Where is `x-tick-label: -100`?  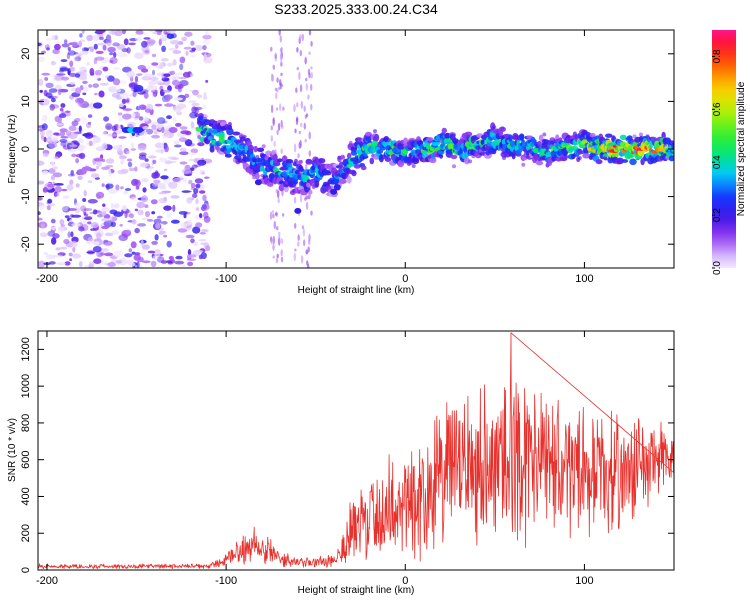
x-tick-label: -100 is located at coordinates (226, 581).